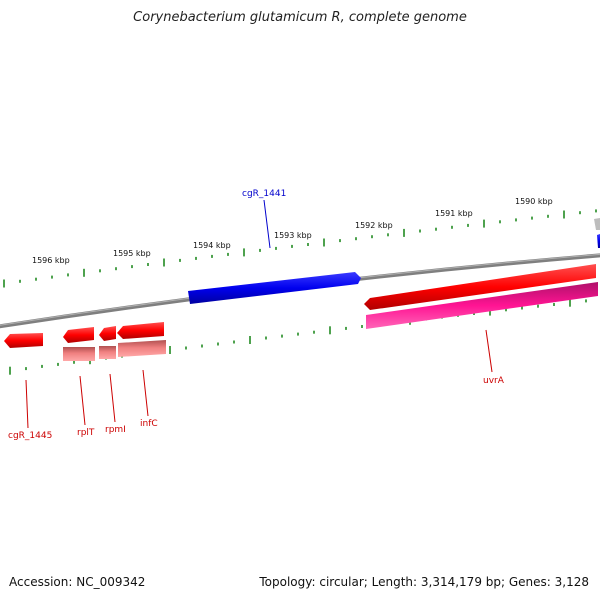 Image resolution: width=600 pixels, height=600 pixels. I want to click on gene-label-cgR_1445: cgR_1445, so click(30, 436).